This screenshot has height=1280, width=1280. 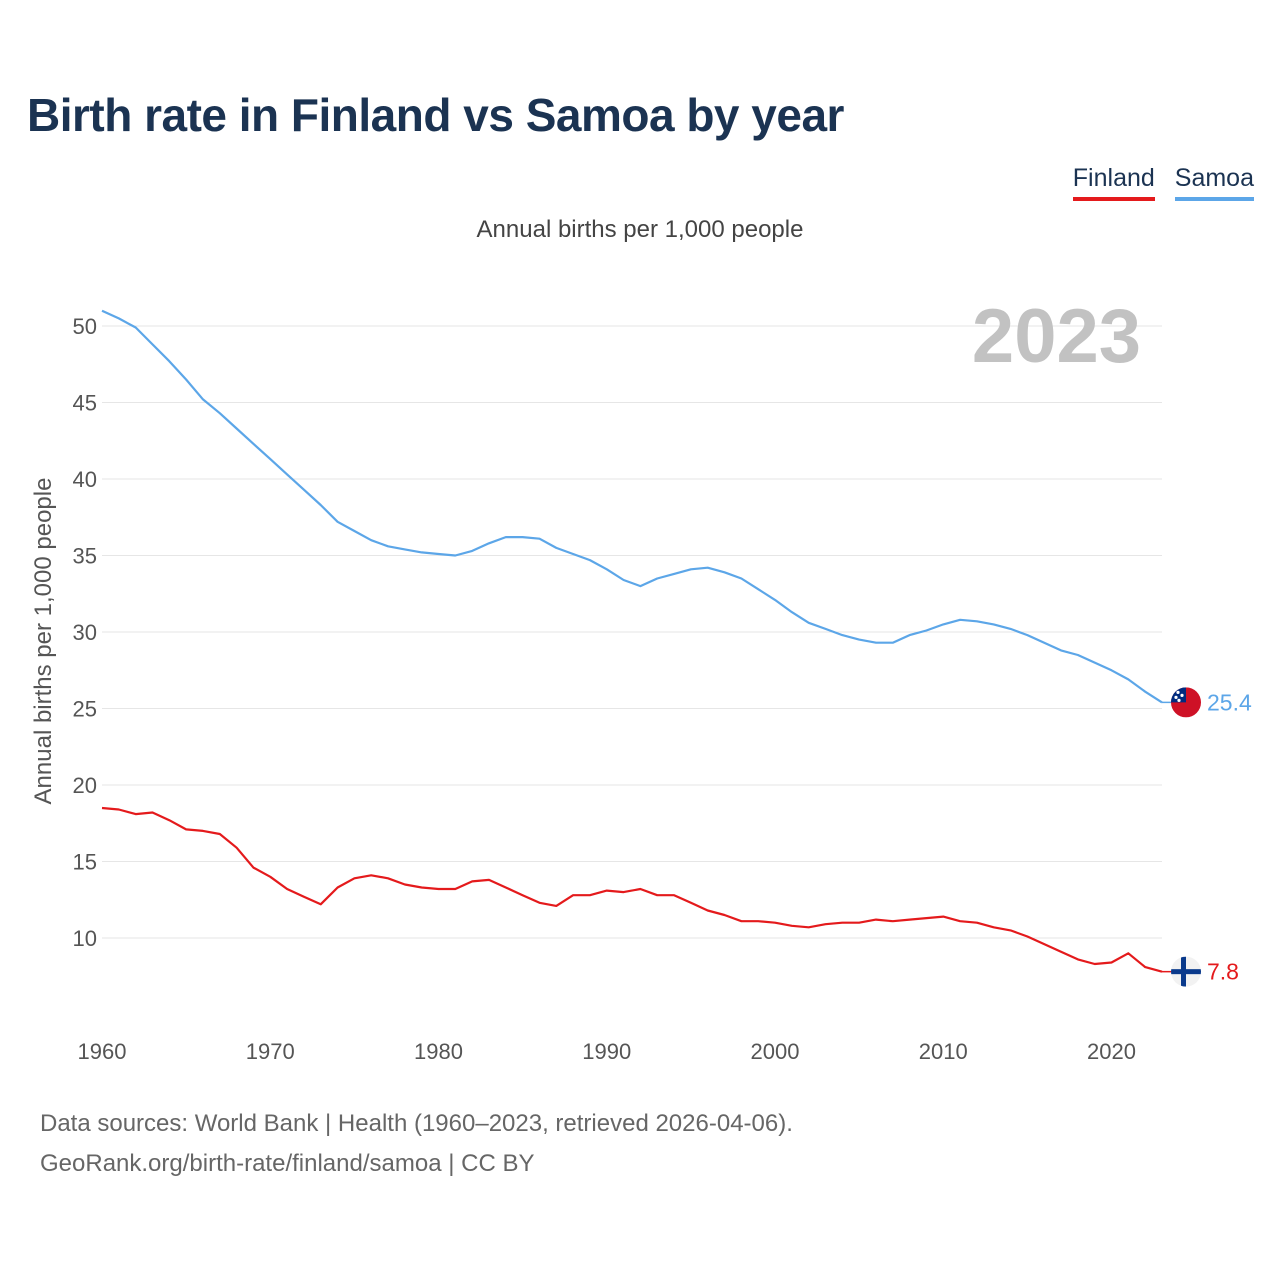 What do you see at coordinates (1113, 182) in the screenshot?
I see `legend-item-finland: Finland` at bounding box center [1113, 182].